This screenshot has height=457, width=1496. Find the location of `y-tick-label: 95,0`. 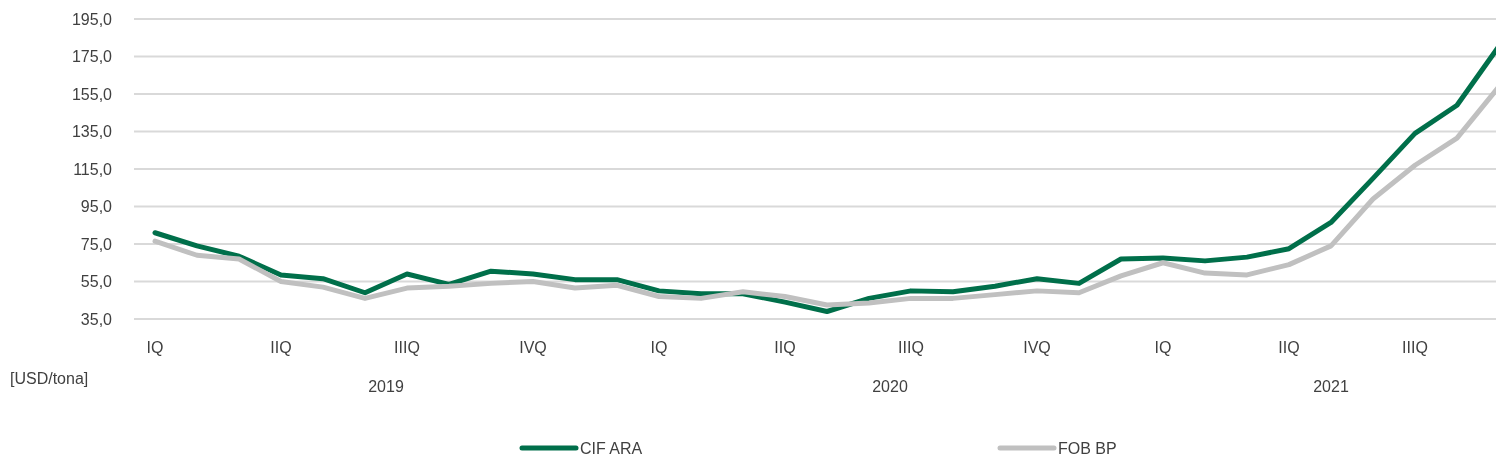

y-tick-label: 95,0 is located at coordinates (96, 207).